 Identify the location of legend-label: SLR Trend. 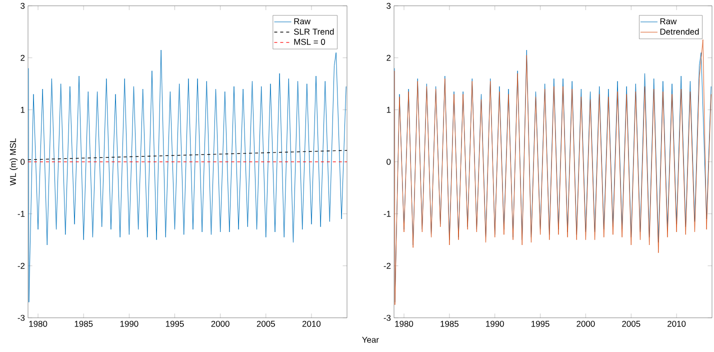
(314, 31).